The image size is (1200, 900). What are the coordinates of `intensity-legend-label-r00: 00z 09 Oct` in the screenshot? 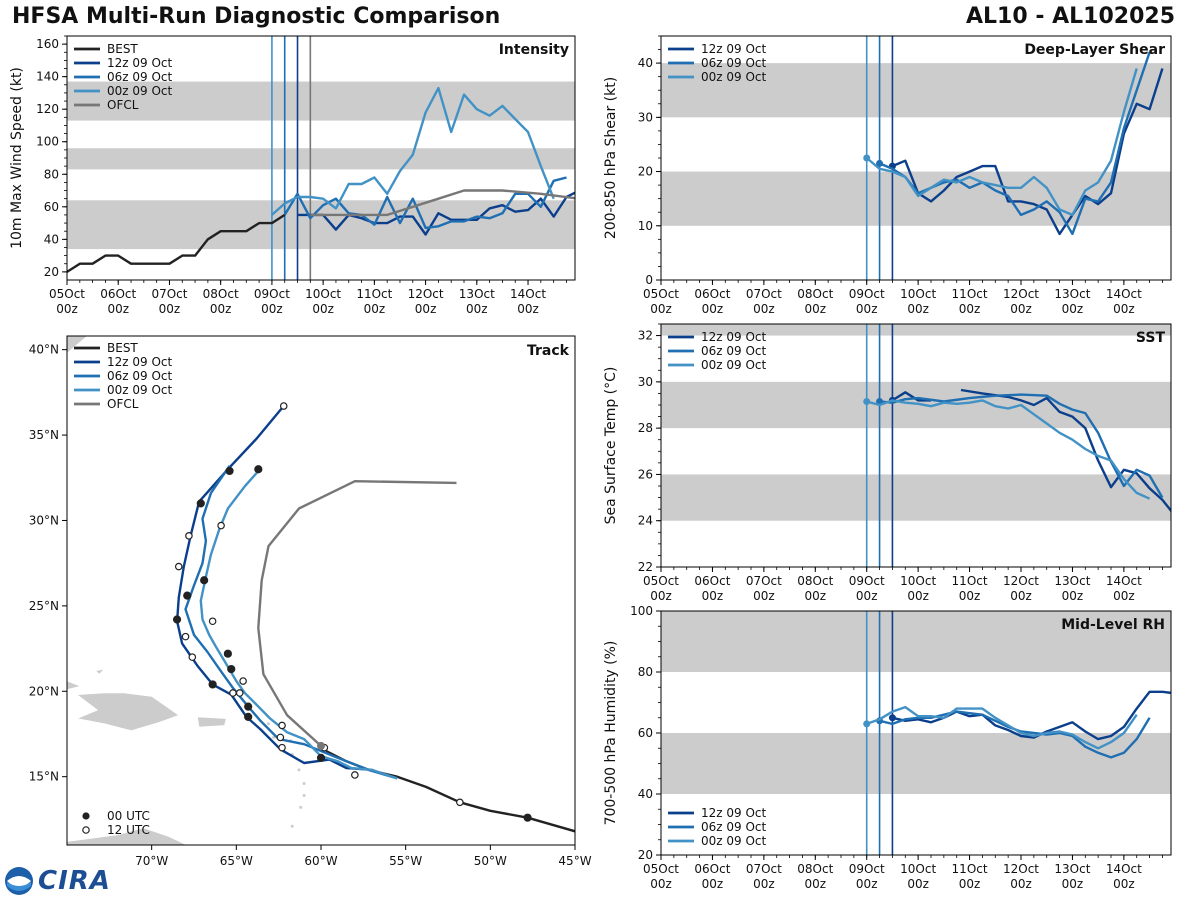 It's located at (140, 91).